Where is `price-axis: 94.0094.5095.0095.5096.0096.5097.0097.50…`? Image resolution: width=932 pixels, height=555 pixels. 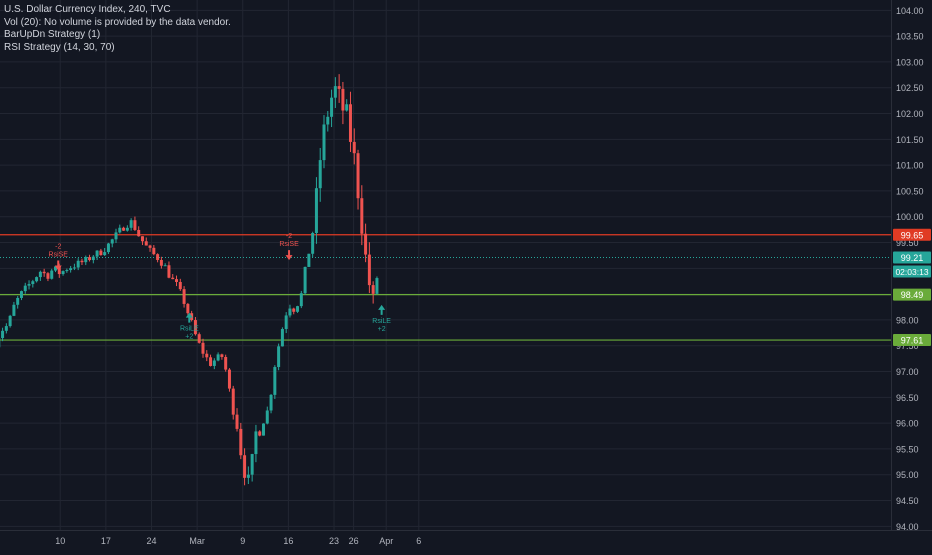 price-axis: 94.0094.5095.0095.5096.0096.5097.0097.50… is located at coordinates (911, 275).